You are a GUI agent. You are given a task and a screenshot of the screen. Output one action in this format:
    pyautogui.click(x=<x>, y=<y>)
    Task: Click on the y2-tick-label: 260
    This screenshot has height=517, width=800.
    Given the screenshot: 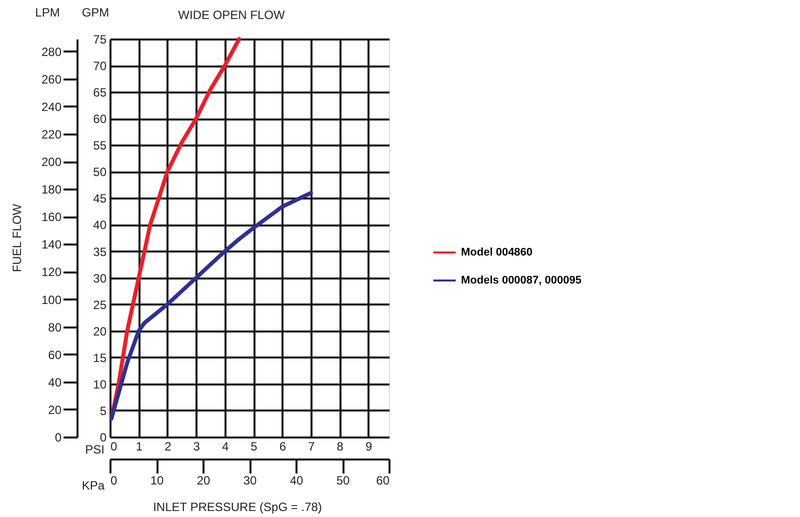 What is the action you would take?
    pyautogui.click(x=51, y=79)
    